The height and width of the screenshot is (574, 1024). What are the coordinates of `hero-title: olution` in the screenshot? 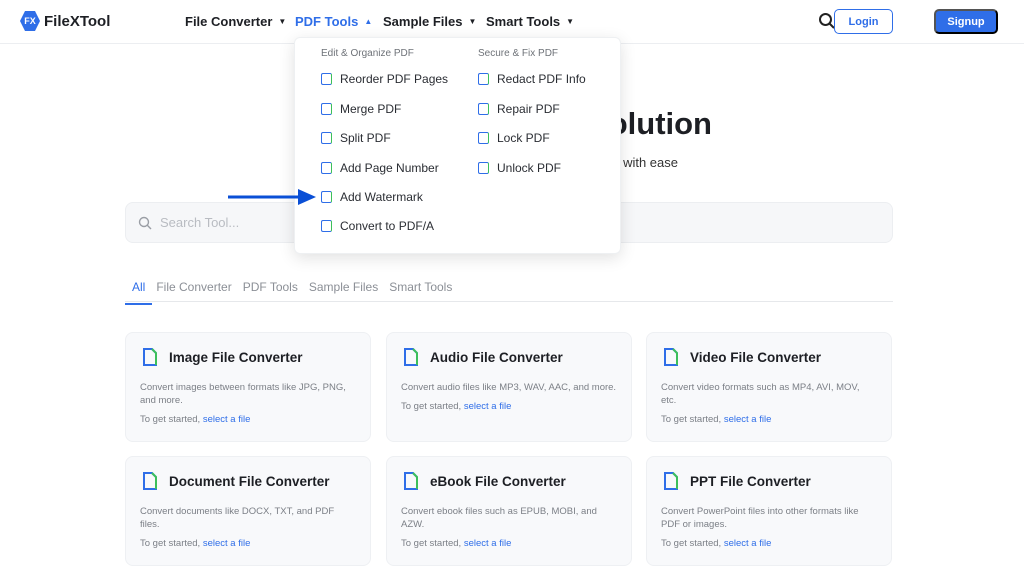 It's located at (660, 123).